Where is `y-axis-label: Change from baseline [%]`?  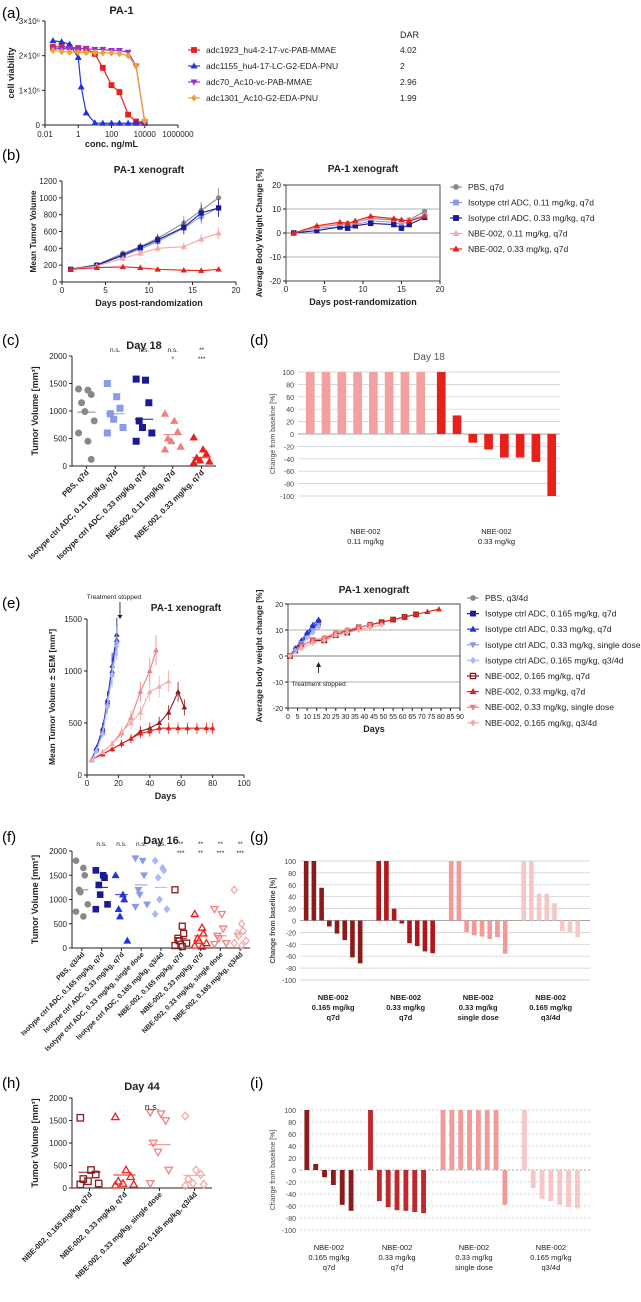
y-axis-label: Change from baseline [%] is located at coordinates (273, 1170).